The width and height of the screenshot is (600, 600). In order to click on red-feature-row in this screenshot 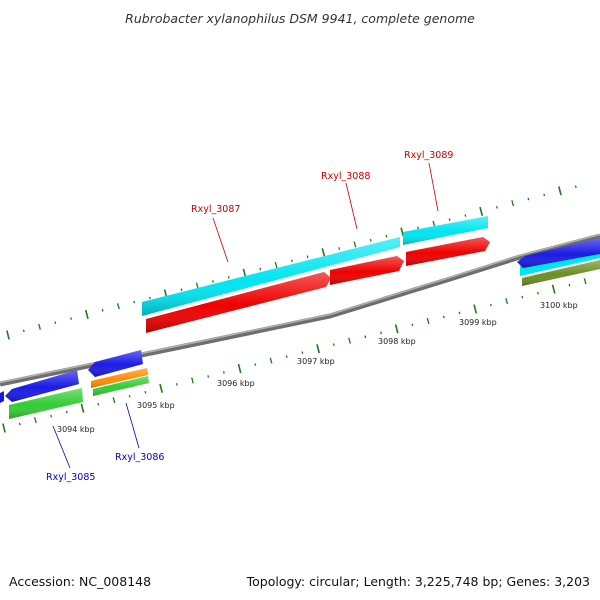, I will do `click(318, 285)`.